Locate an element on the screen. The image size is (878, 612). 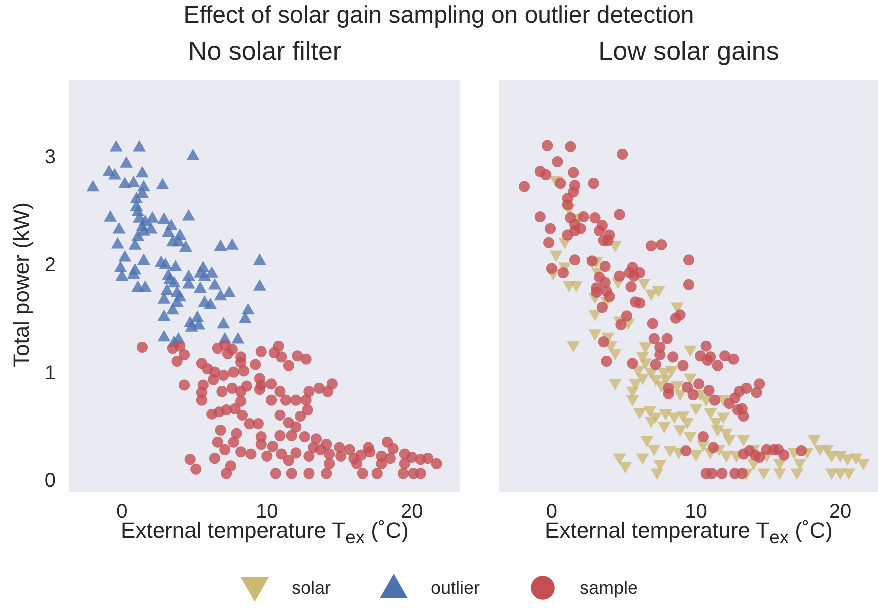
chart-title: Effect of solar gain sampling on outlier detection is located at coordinates (439, 16).